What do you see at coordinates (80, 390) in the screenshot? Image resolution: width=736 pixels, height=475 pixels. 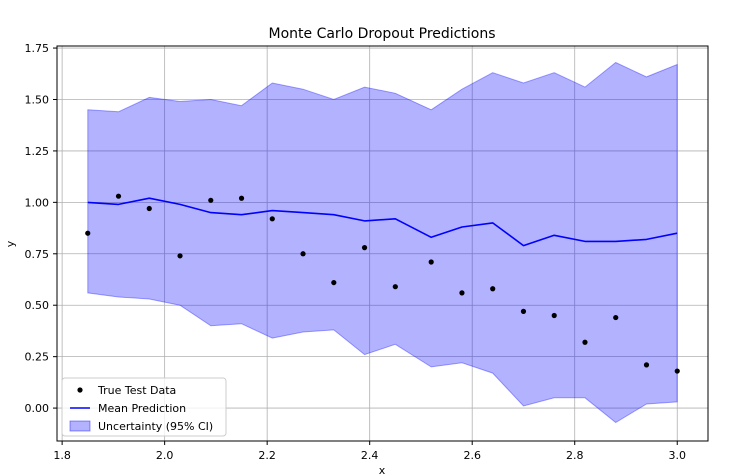 I see `legend-marker-true-data` at bounding box center [80, 390].